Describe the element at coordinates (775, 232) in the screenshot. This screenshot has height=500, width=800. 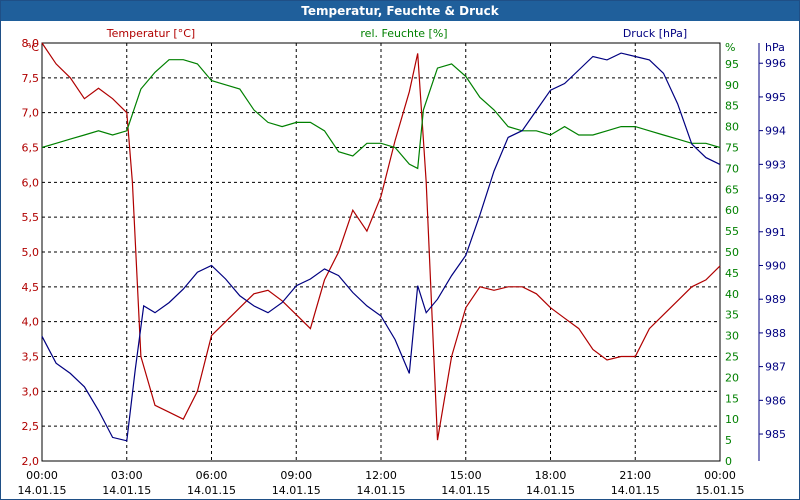
I see `pressure-tick-label: 991` at that location.